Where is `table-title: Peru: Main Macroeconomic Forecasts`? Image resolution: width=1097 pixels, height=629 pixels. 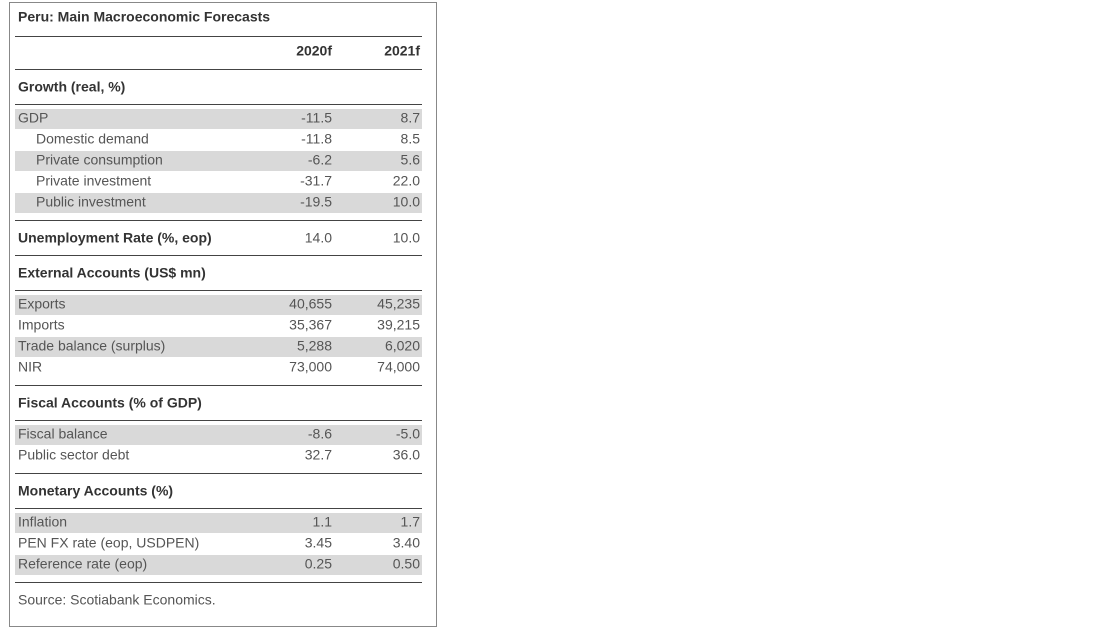
table-title: Peru: Main Macroeconomic Forecasts is located at coordinates (144, 17).